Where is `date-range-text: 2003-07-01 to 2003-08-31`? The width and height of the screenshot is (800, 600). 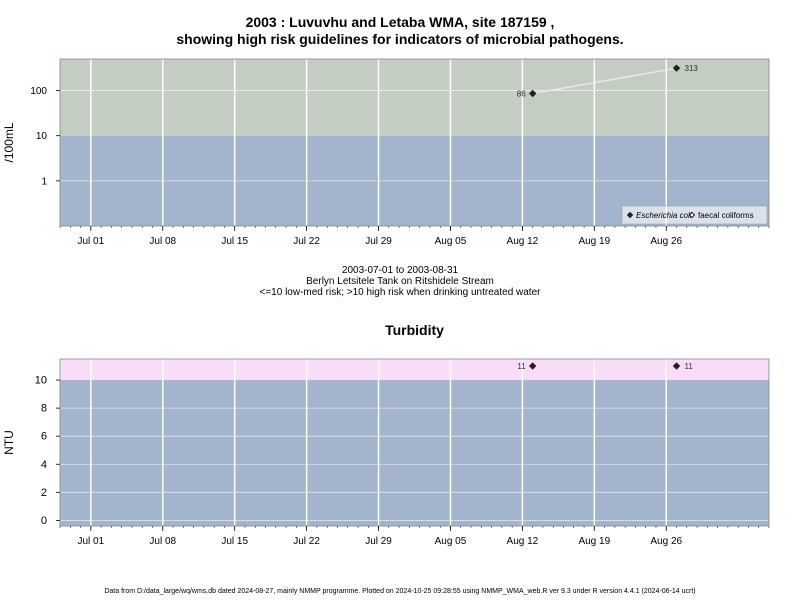
date-range-text: 2003-07-01 to 2003-08-31 is located at coordinates (400, 270).